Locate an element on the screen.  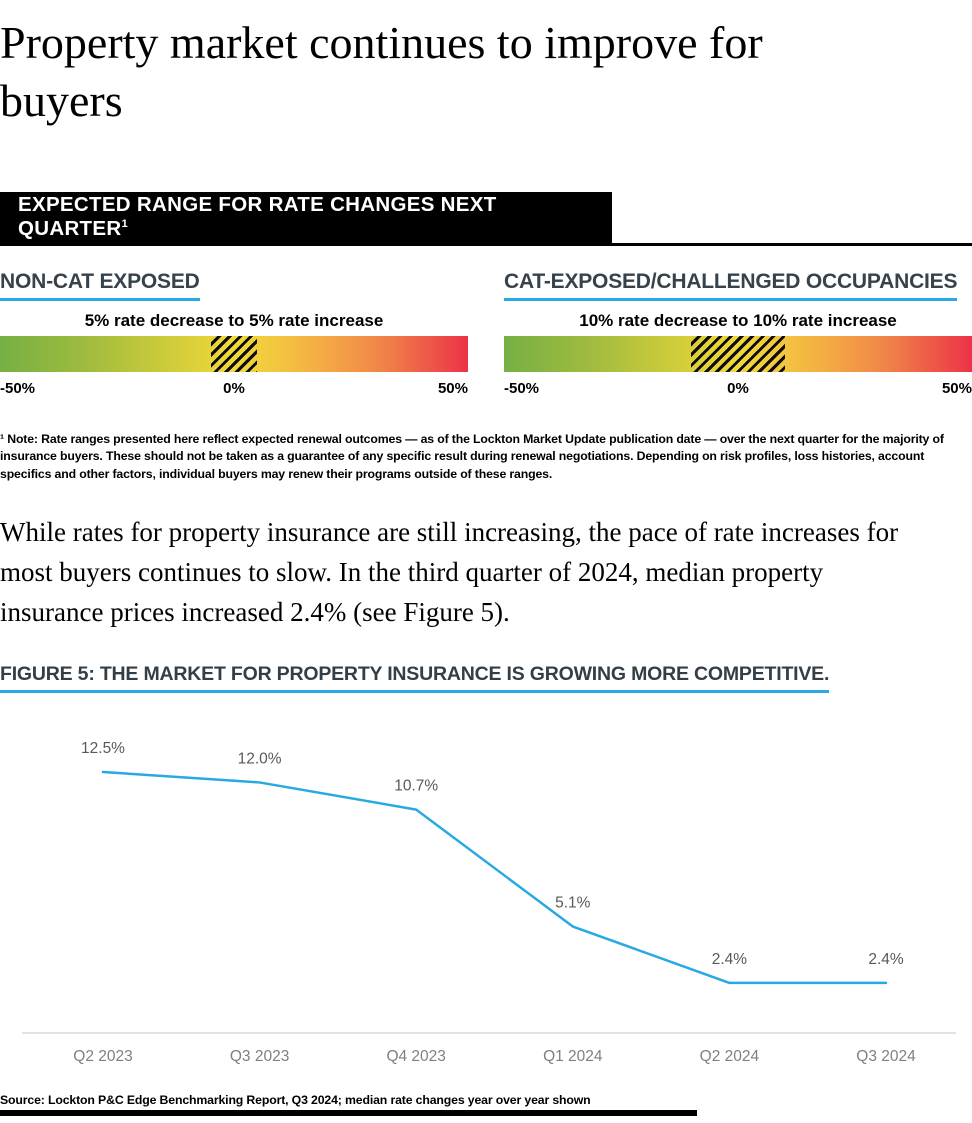
panel-heading-cat-exposed: CAT-EXPOSED/CHALLENGED OCCUPANCIES is located at coordinates (730, 285).